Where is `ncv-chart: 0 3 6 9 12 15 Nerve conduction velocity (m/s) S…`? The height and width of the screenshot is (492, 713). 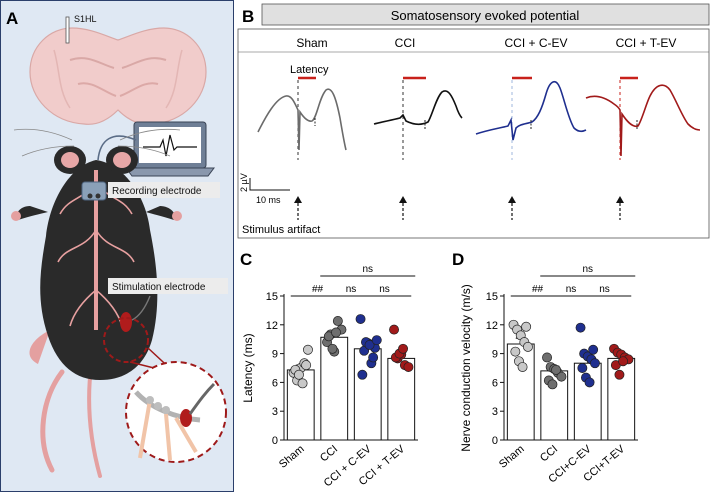
ncv-chart: 0 3 6 9 12 15 Nerve conduction velocity (m/s) S… is located at coordinates (548, 375).